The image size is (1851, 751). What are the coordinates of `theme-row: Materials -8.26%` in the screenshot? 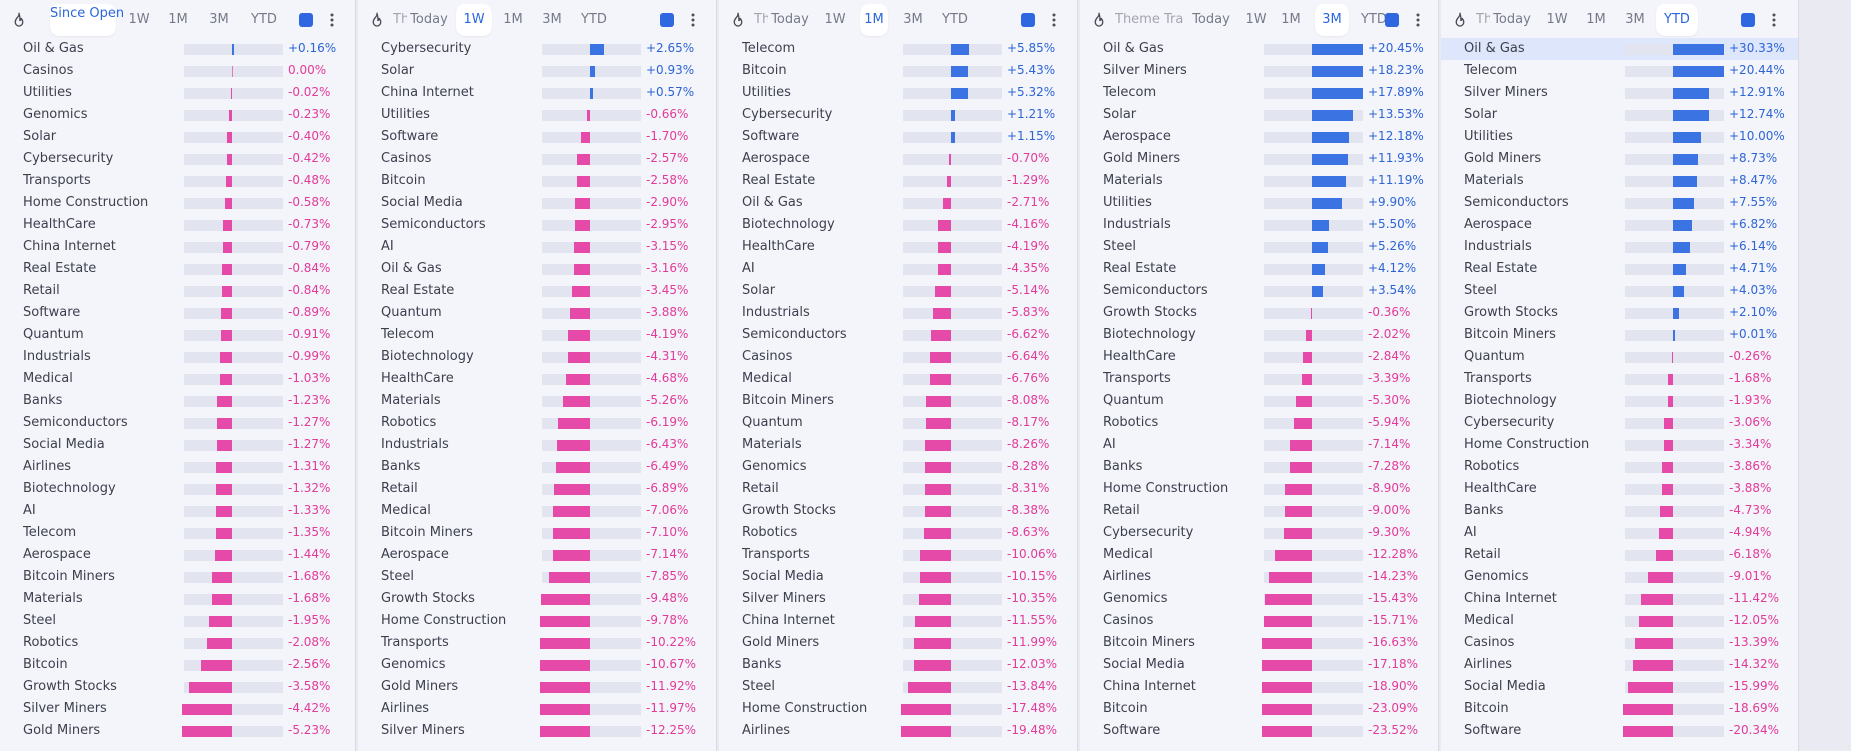 It's located at (898, 445).